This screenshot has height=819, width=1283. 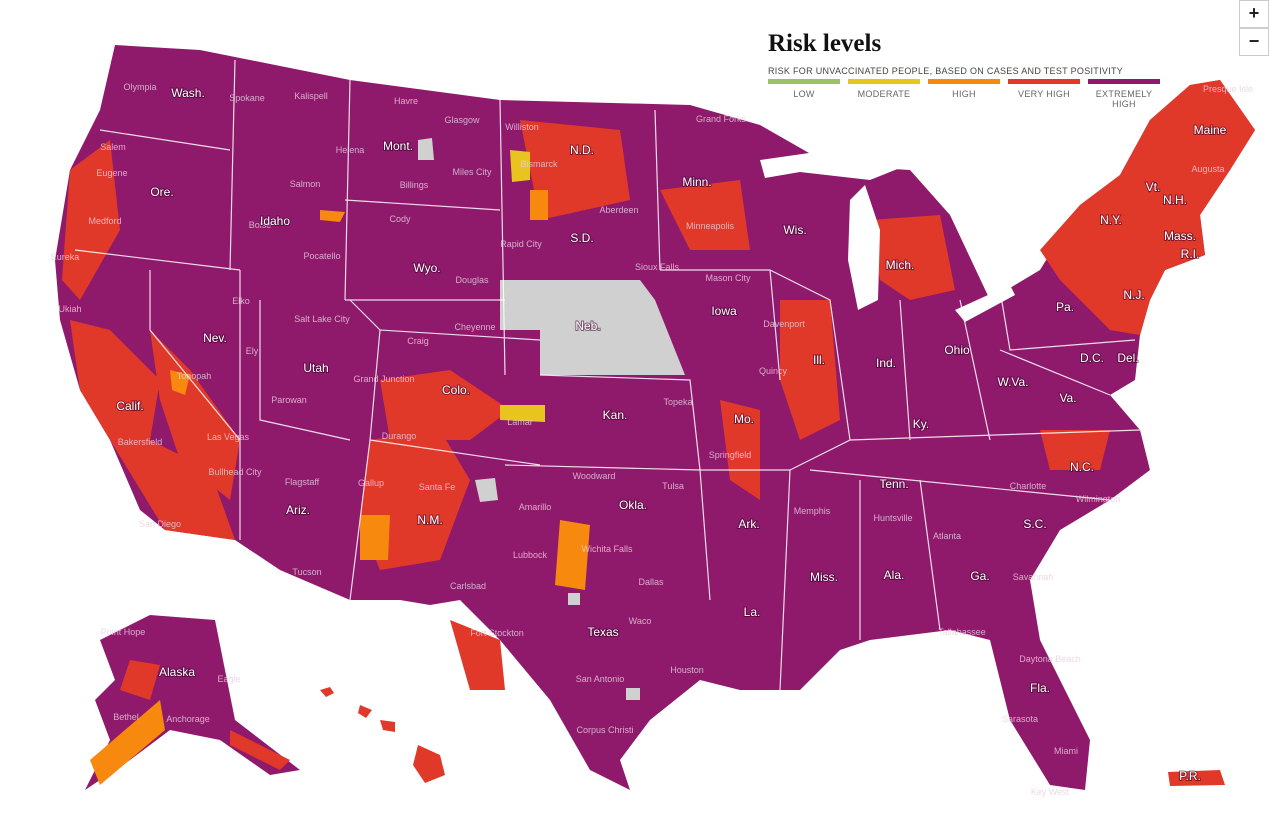 What do you see at coordinates (893, 484) in the screenshot?
I see `state-label: Tenn.` at bounding box center [893, 484].